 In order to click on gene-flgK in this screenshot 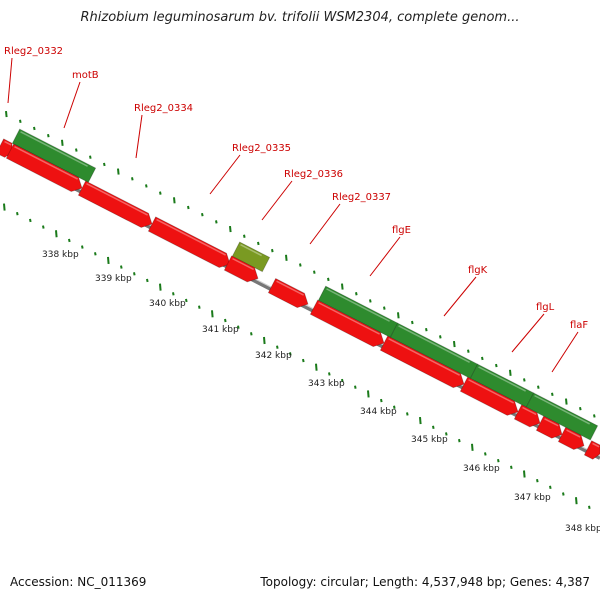, I will do `click(434, 350)`.